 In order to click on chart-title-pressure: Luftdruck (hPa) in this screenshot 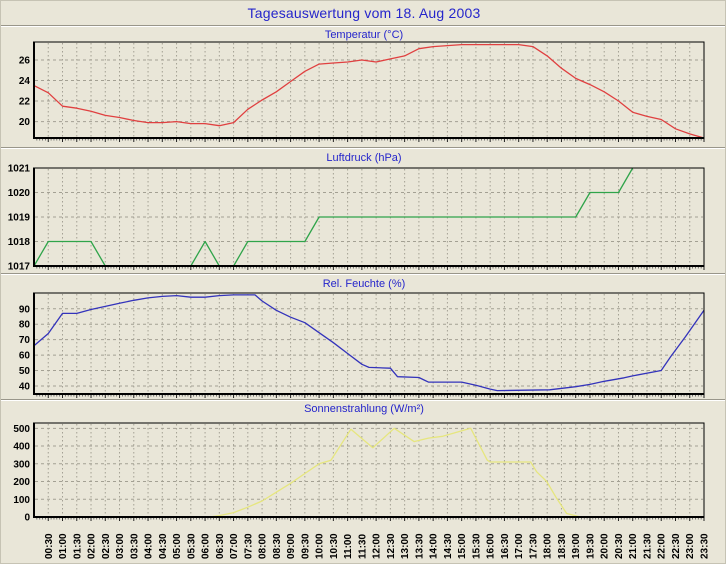, I will do `click(364, 158)`.